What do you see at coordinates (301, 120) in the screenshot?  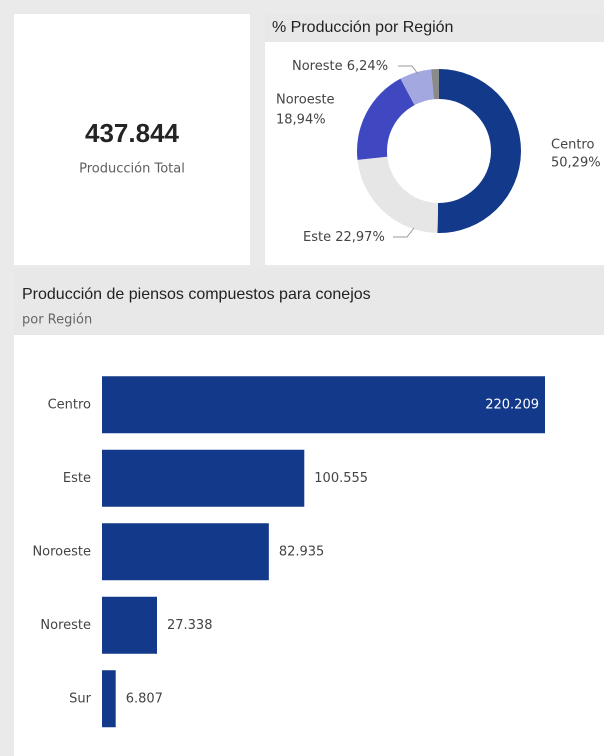 I see `slice-value-label: 18,94%` at bounding box center [301, 120].